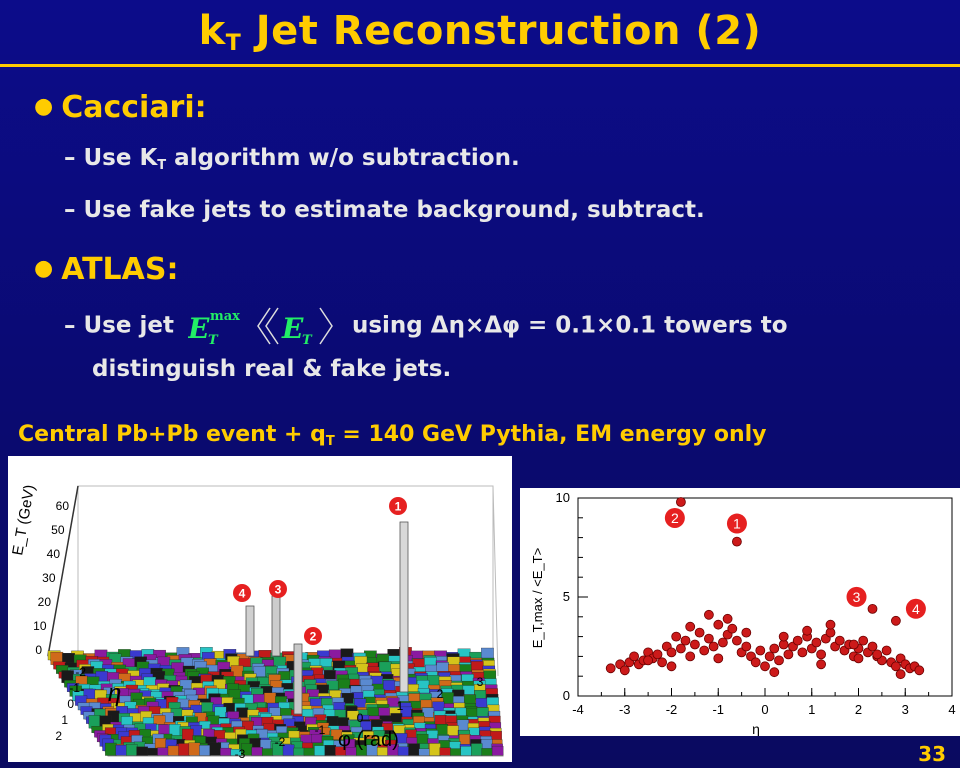 Image resolution: width=960 pixels, height=768 pixels. Describe the element at coordinates (480, 32) in the screenshot. I see `slide-title: kT Jet Reconstruction (2)` at that location.